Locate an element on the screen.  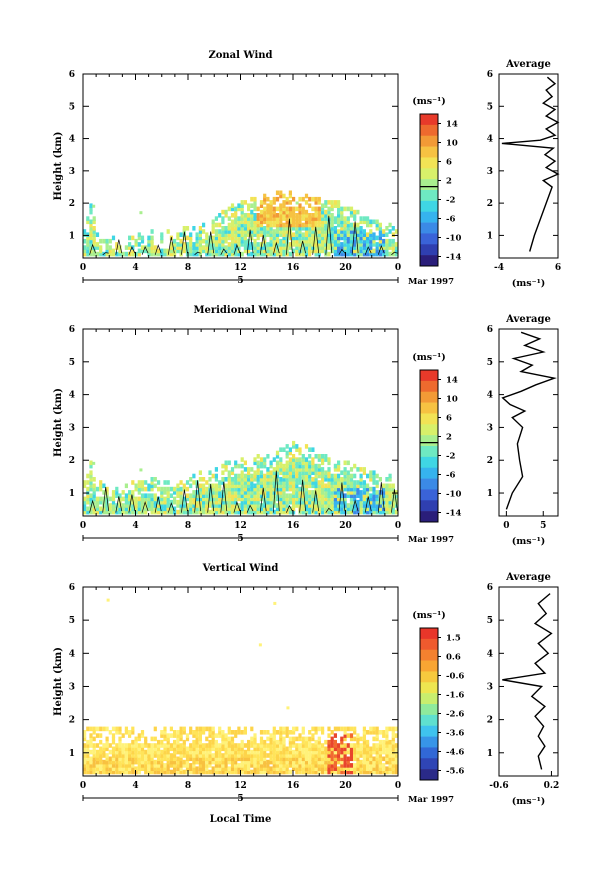
profile-x-tick-label: 0.2 is located at coordinates (552, 786).